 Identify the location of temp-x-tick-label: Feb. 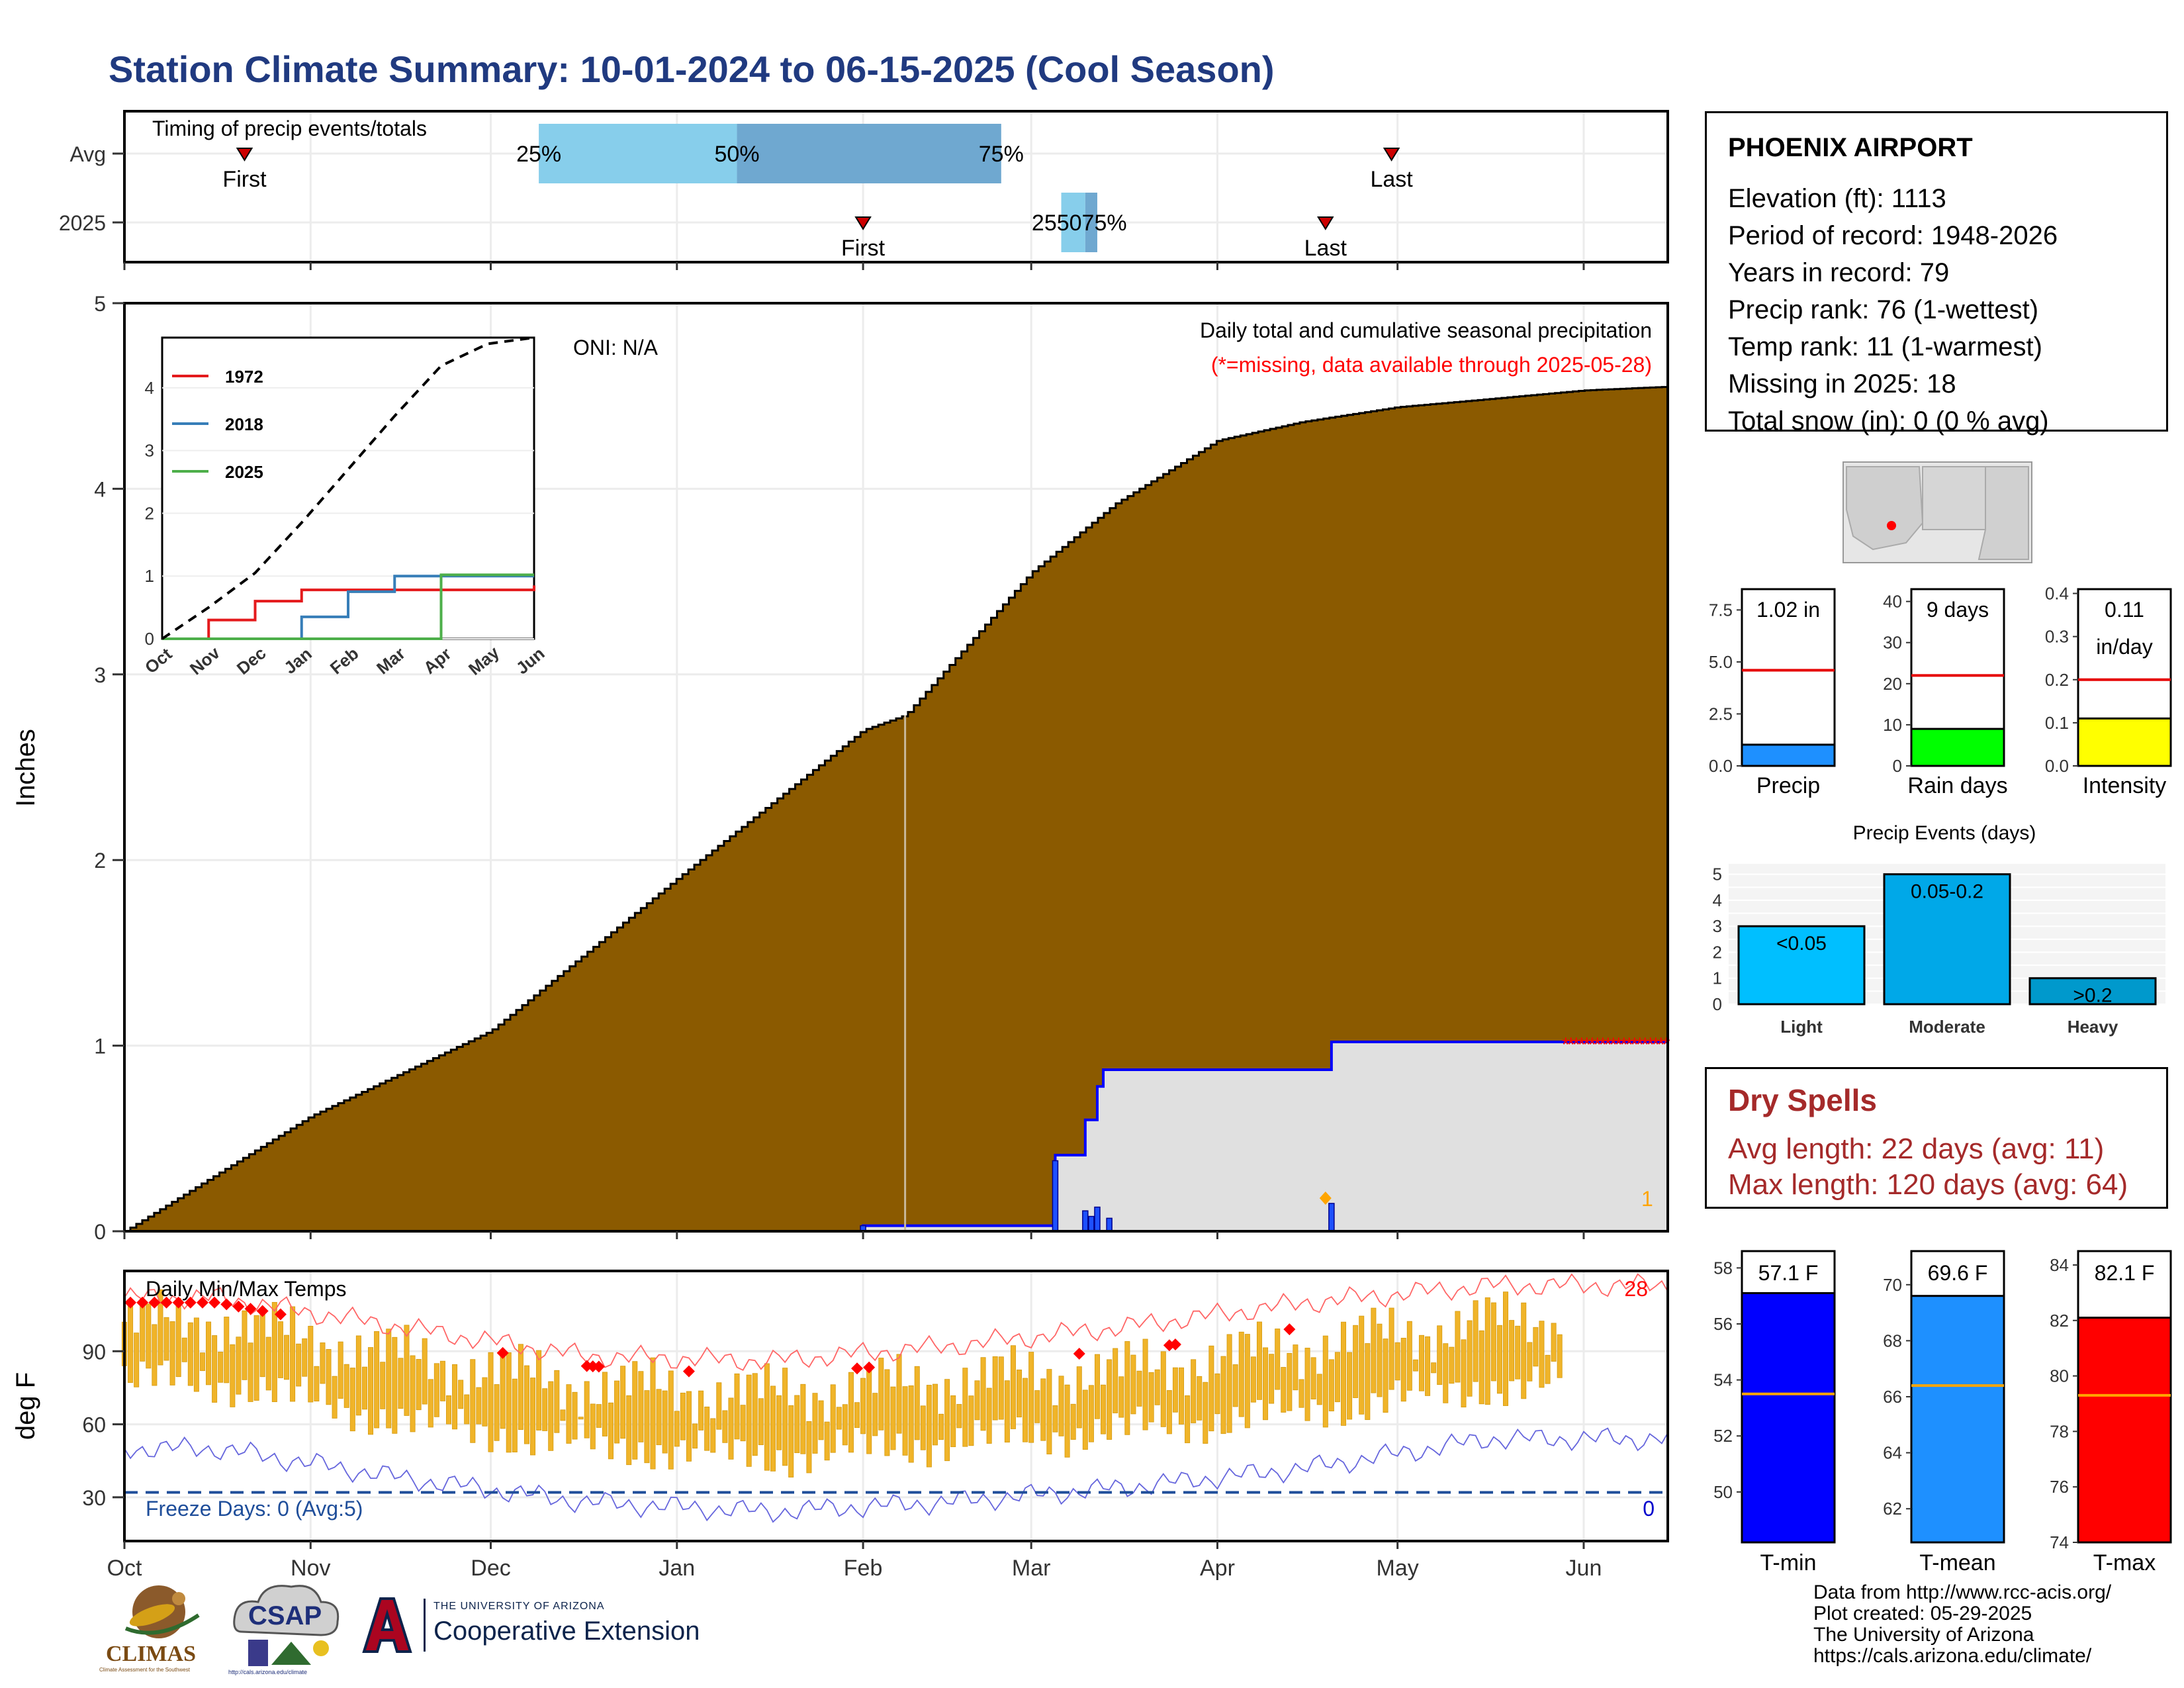
(863, 1568).